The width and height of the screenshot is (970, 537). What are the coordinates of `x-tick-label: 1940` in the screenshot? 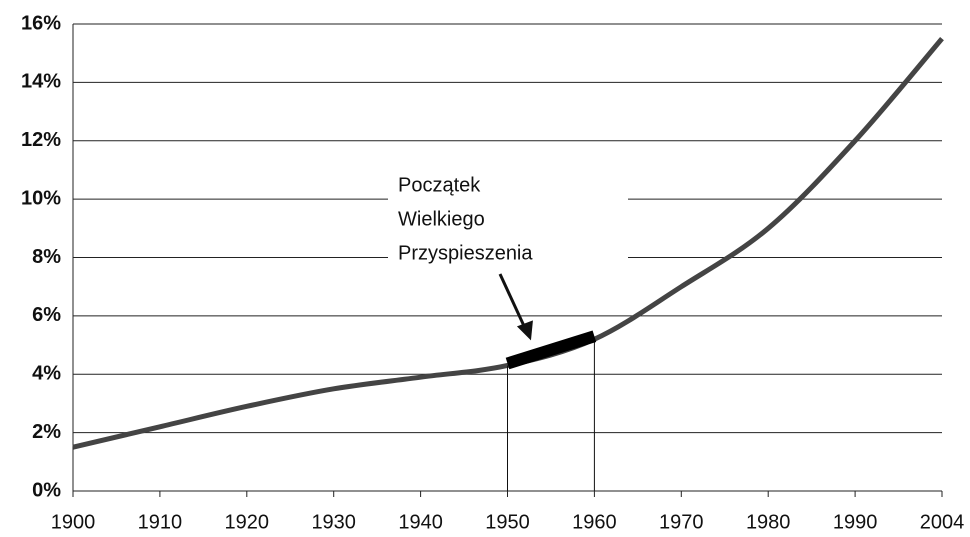 It's located at (420, 522).